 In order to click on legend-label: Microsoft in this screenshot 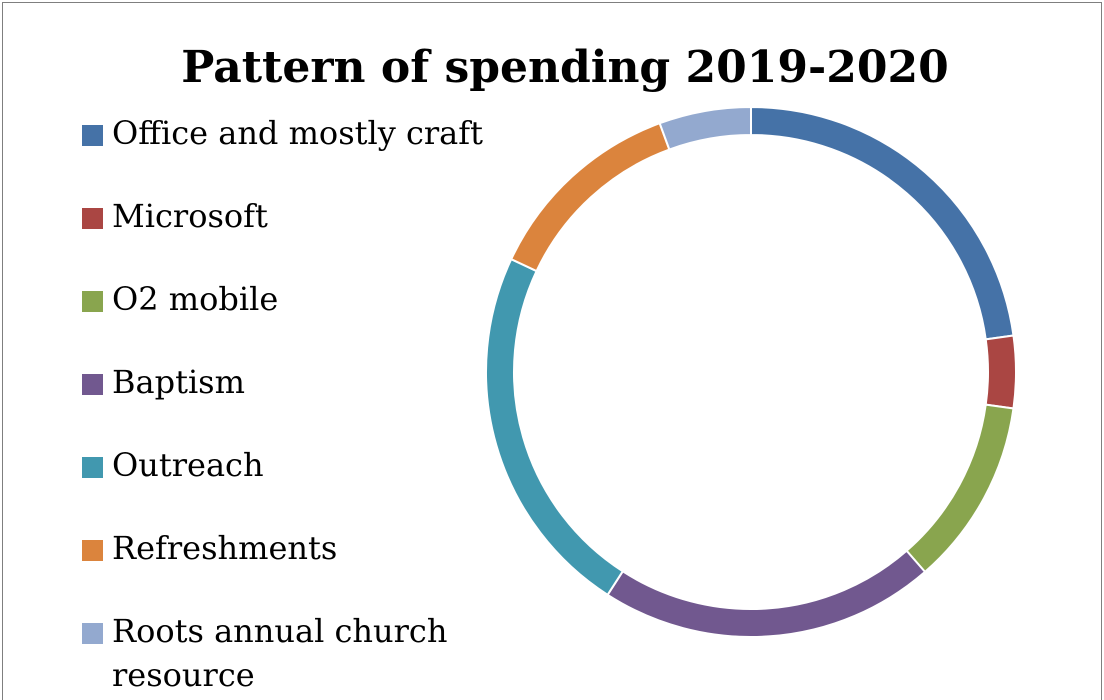, I will do `click(190, 216)`.